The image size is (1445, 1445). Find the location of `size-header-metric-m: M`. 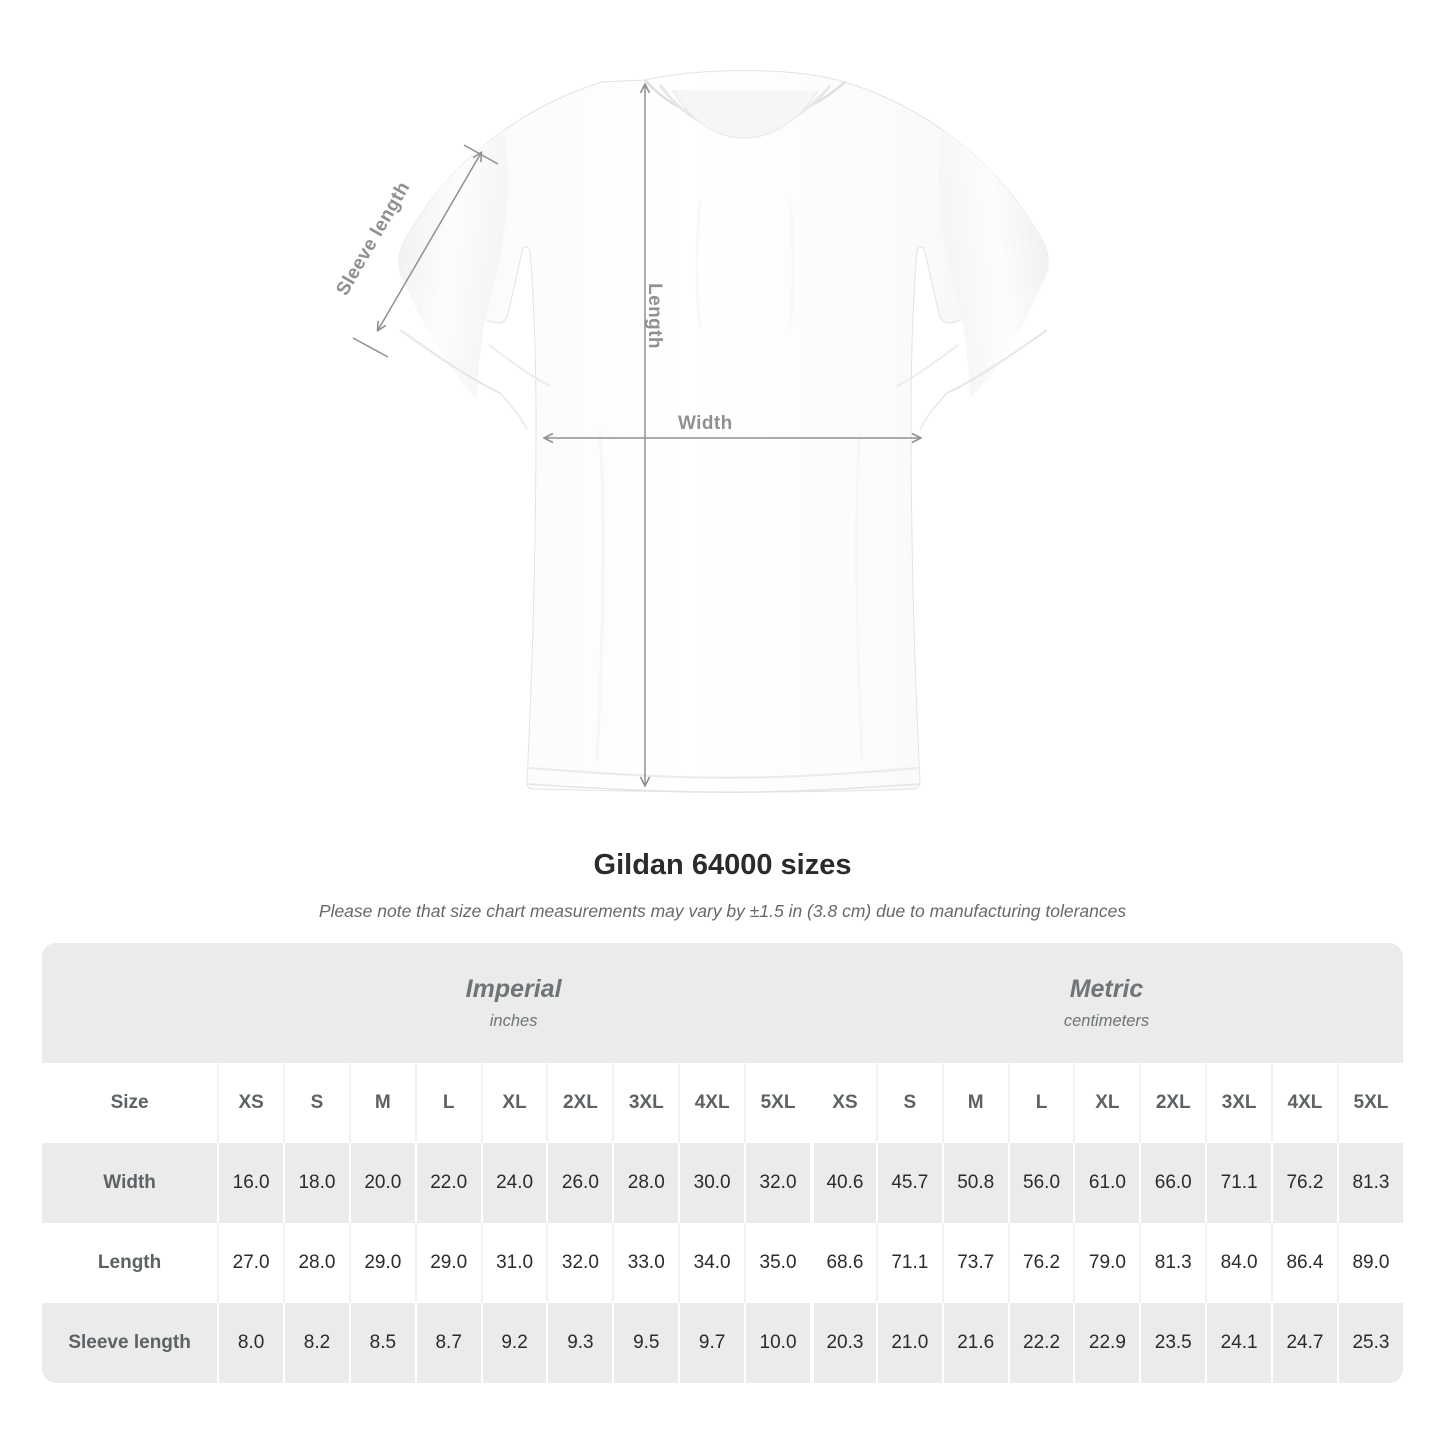

size-header-metric-m: M is located at coordinates (974, 1103).